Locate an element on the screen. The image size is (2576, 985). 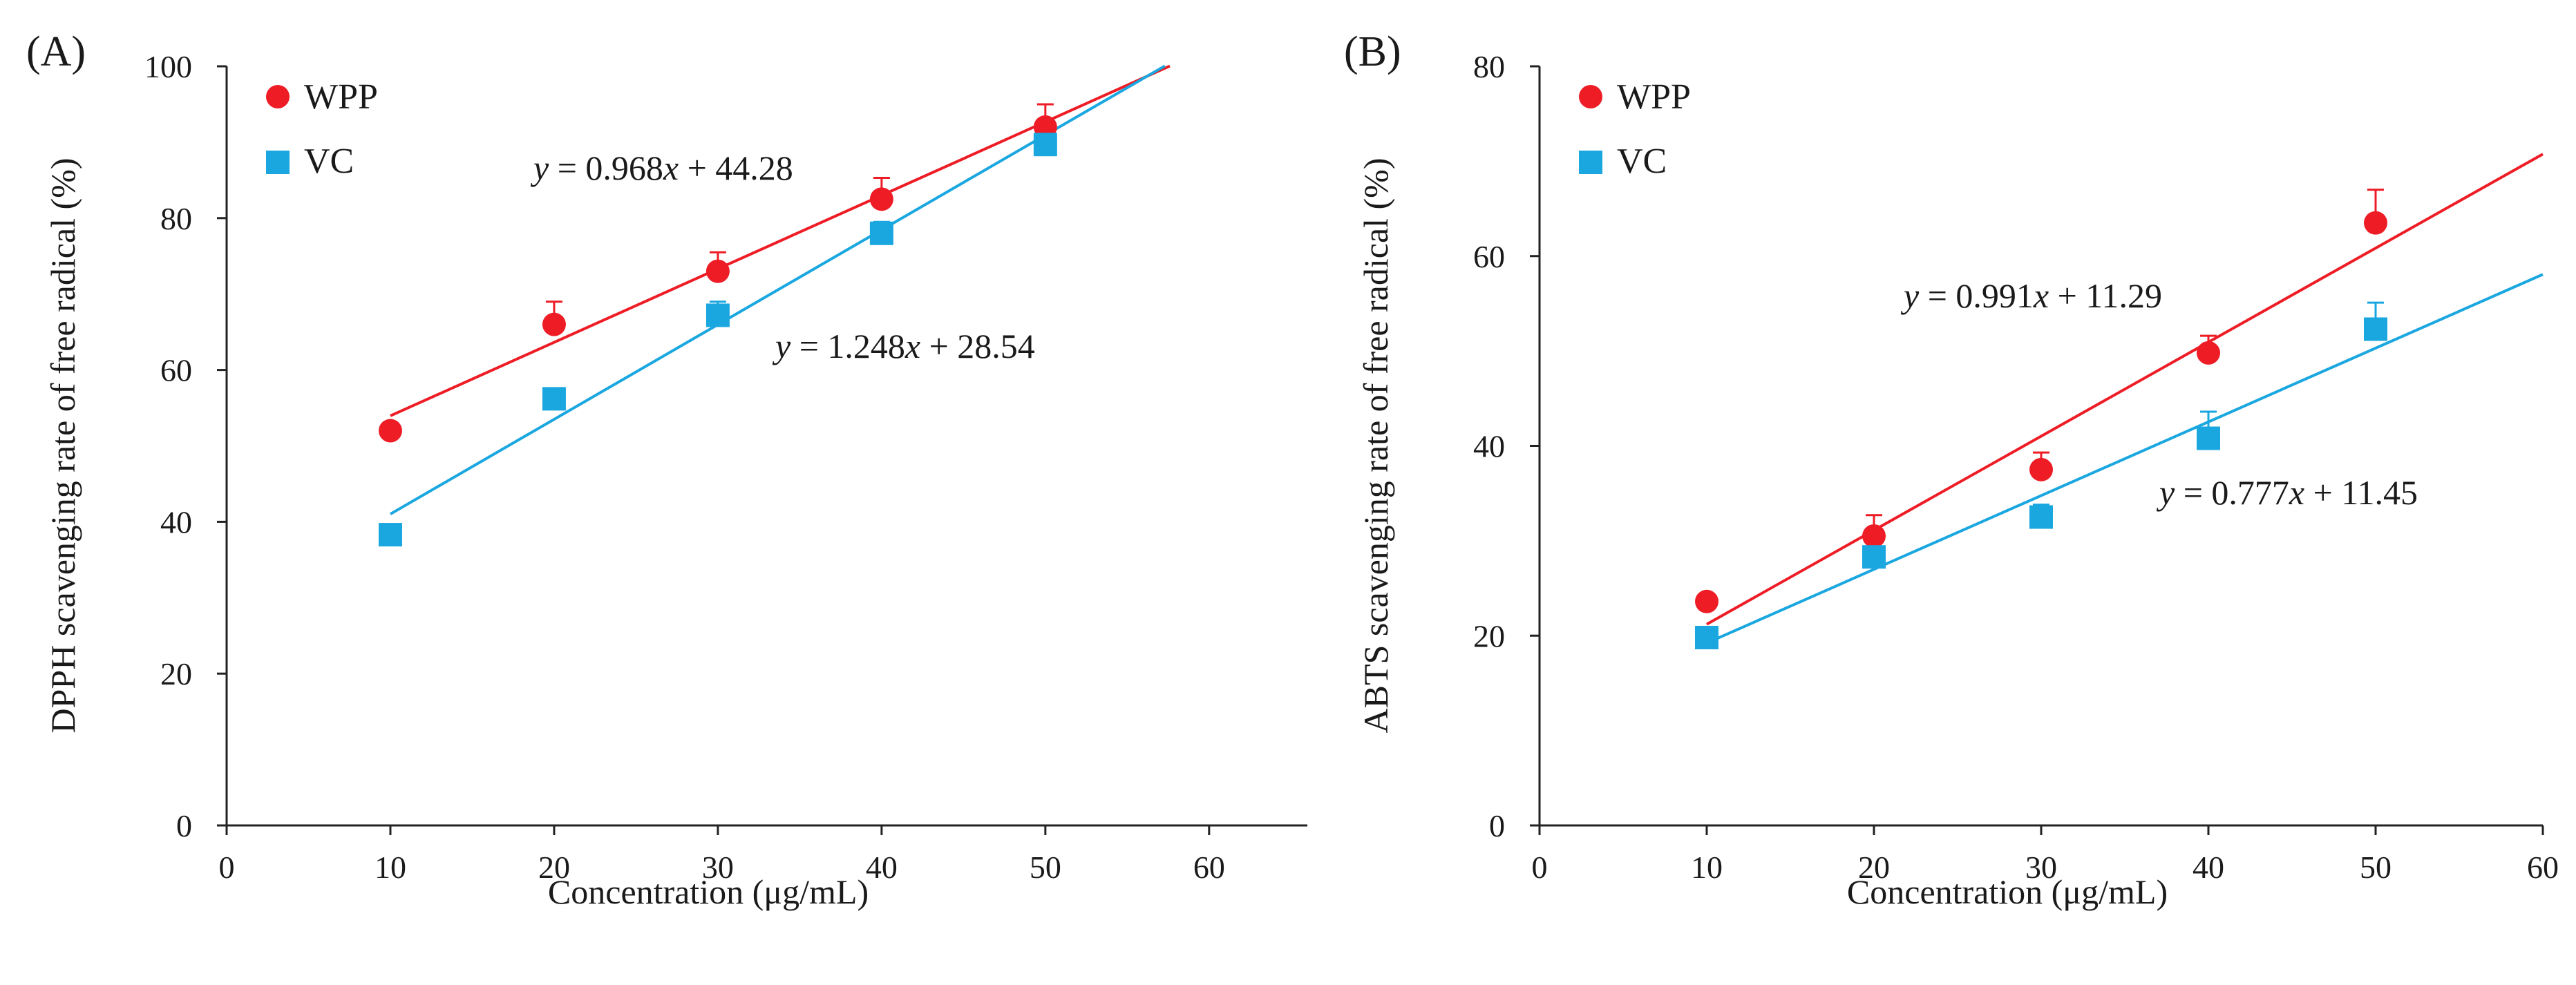
panel-b-x-tick-label-1: 10 is located at coordinates (1707, 867).